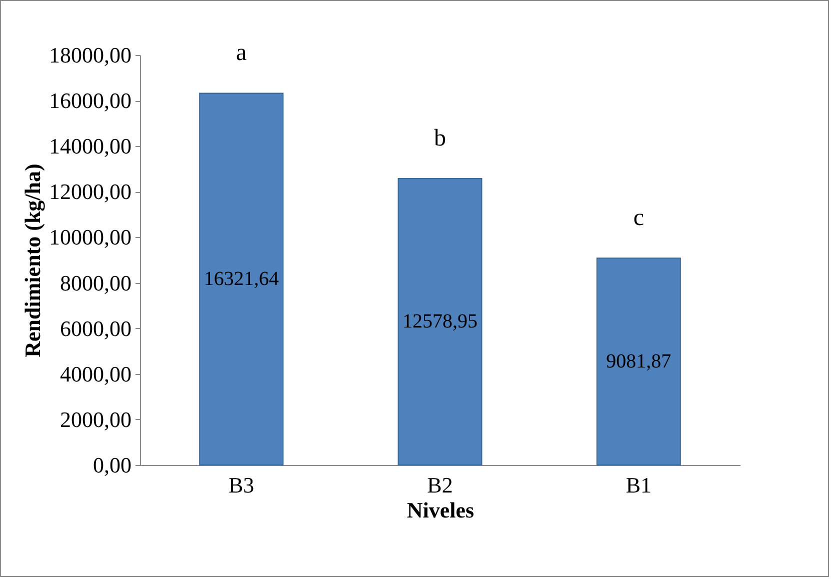  I want to click on data-label: 12578,95, so click(440, 321).